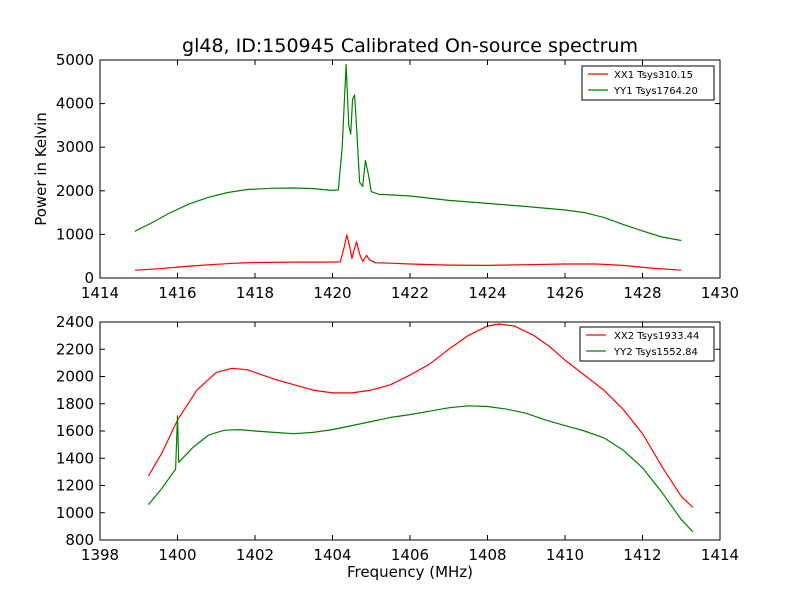 The width and height of the screenshot is (800, 604). What do you see at coordinates (79, 540) in the screenshot?
I see `bottom-y-tick-label: 800` at bounding box center [79, 540].